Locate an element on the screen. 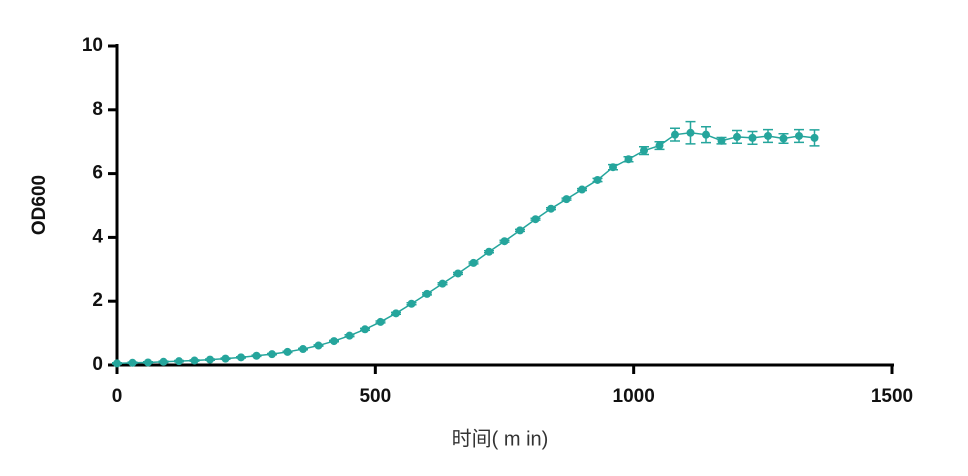  x-tick-label: 0 is located at coordinates (117, 396).